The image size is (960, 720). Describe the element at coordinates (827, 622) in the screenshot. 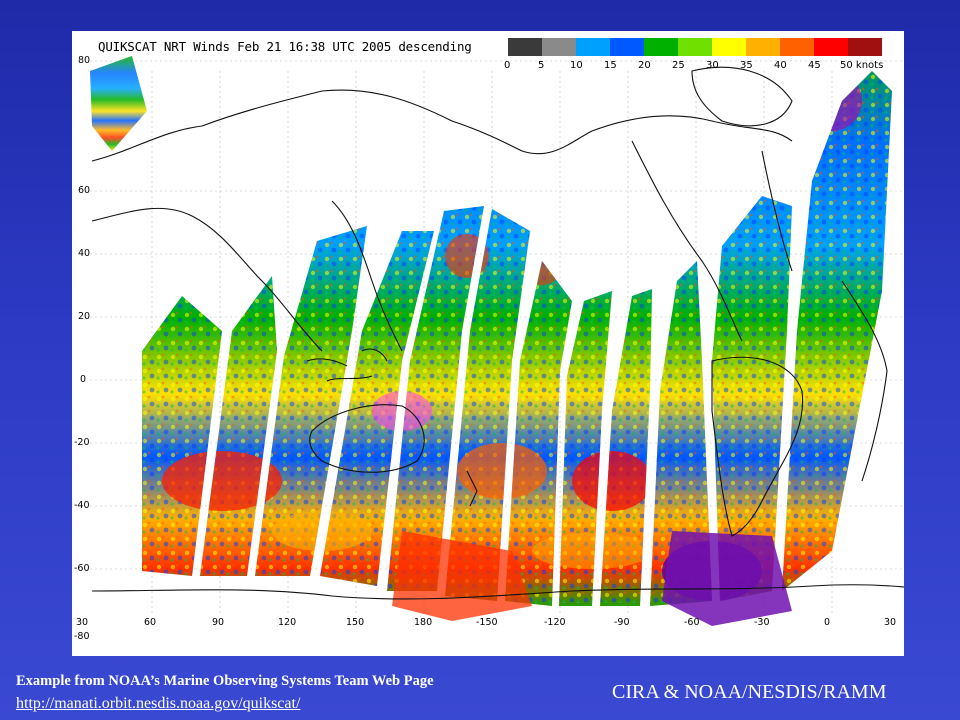

I see `lon-label: 0` at that location.